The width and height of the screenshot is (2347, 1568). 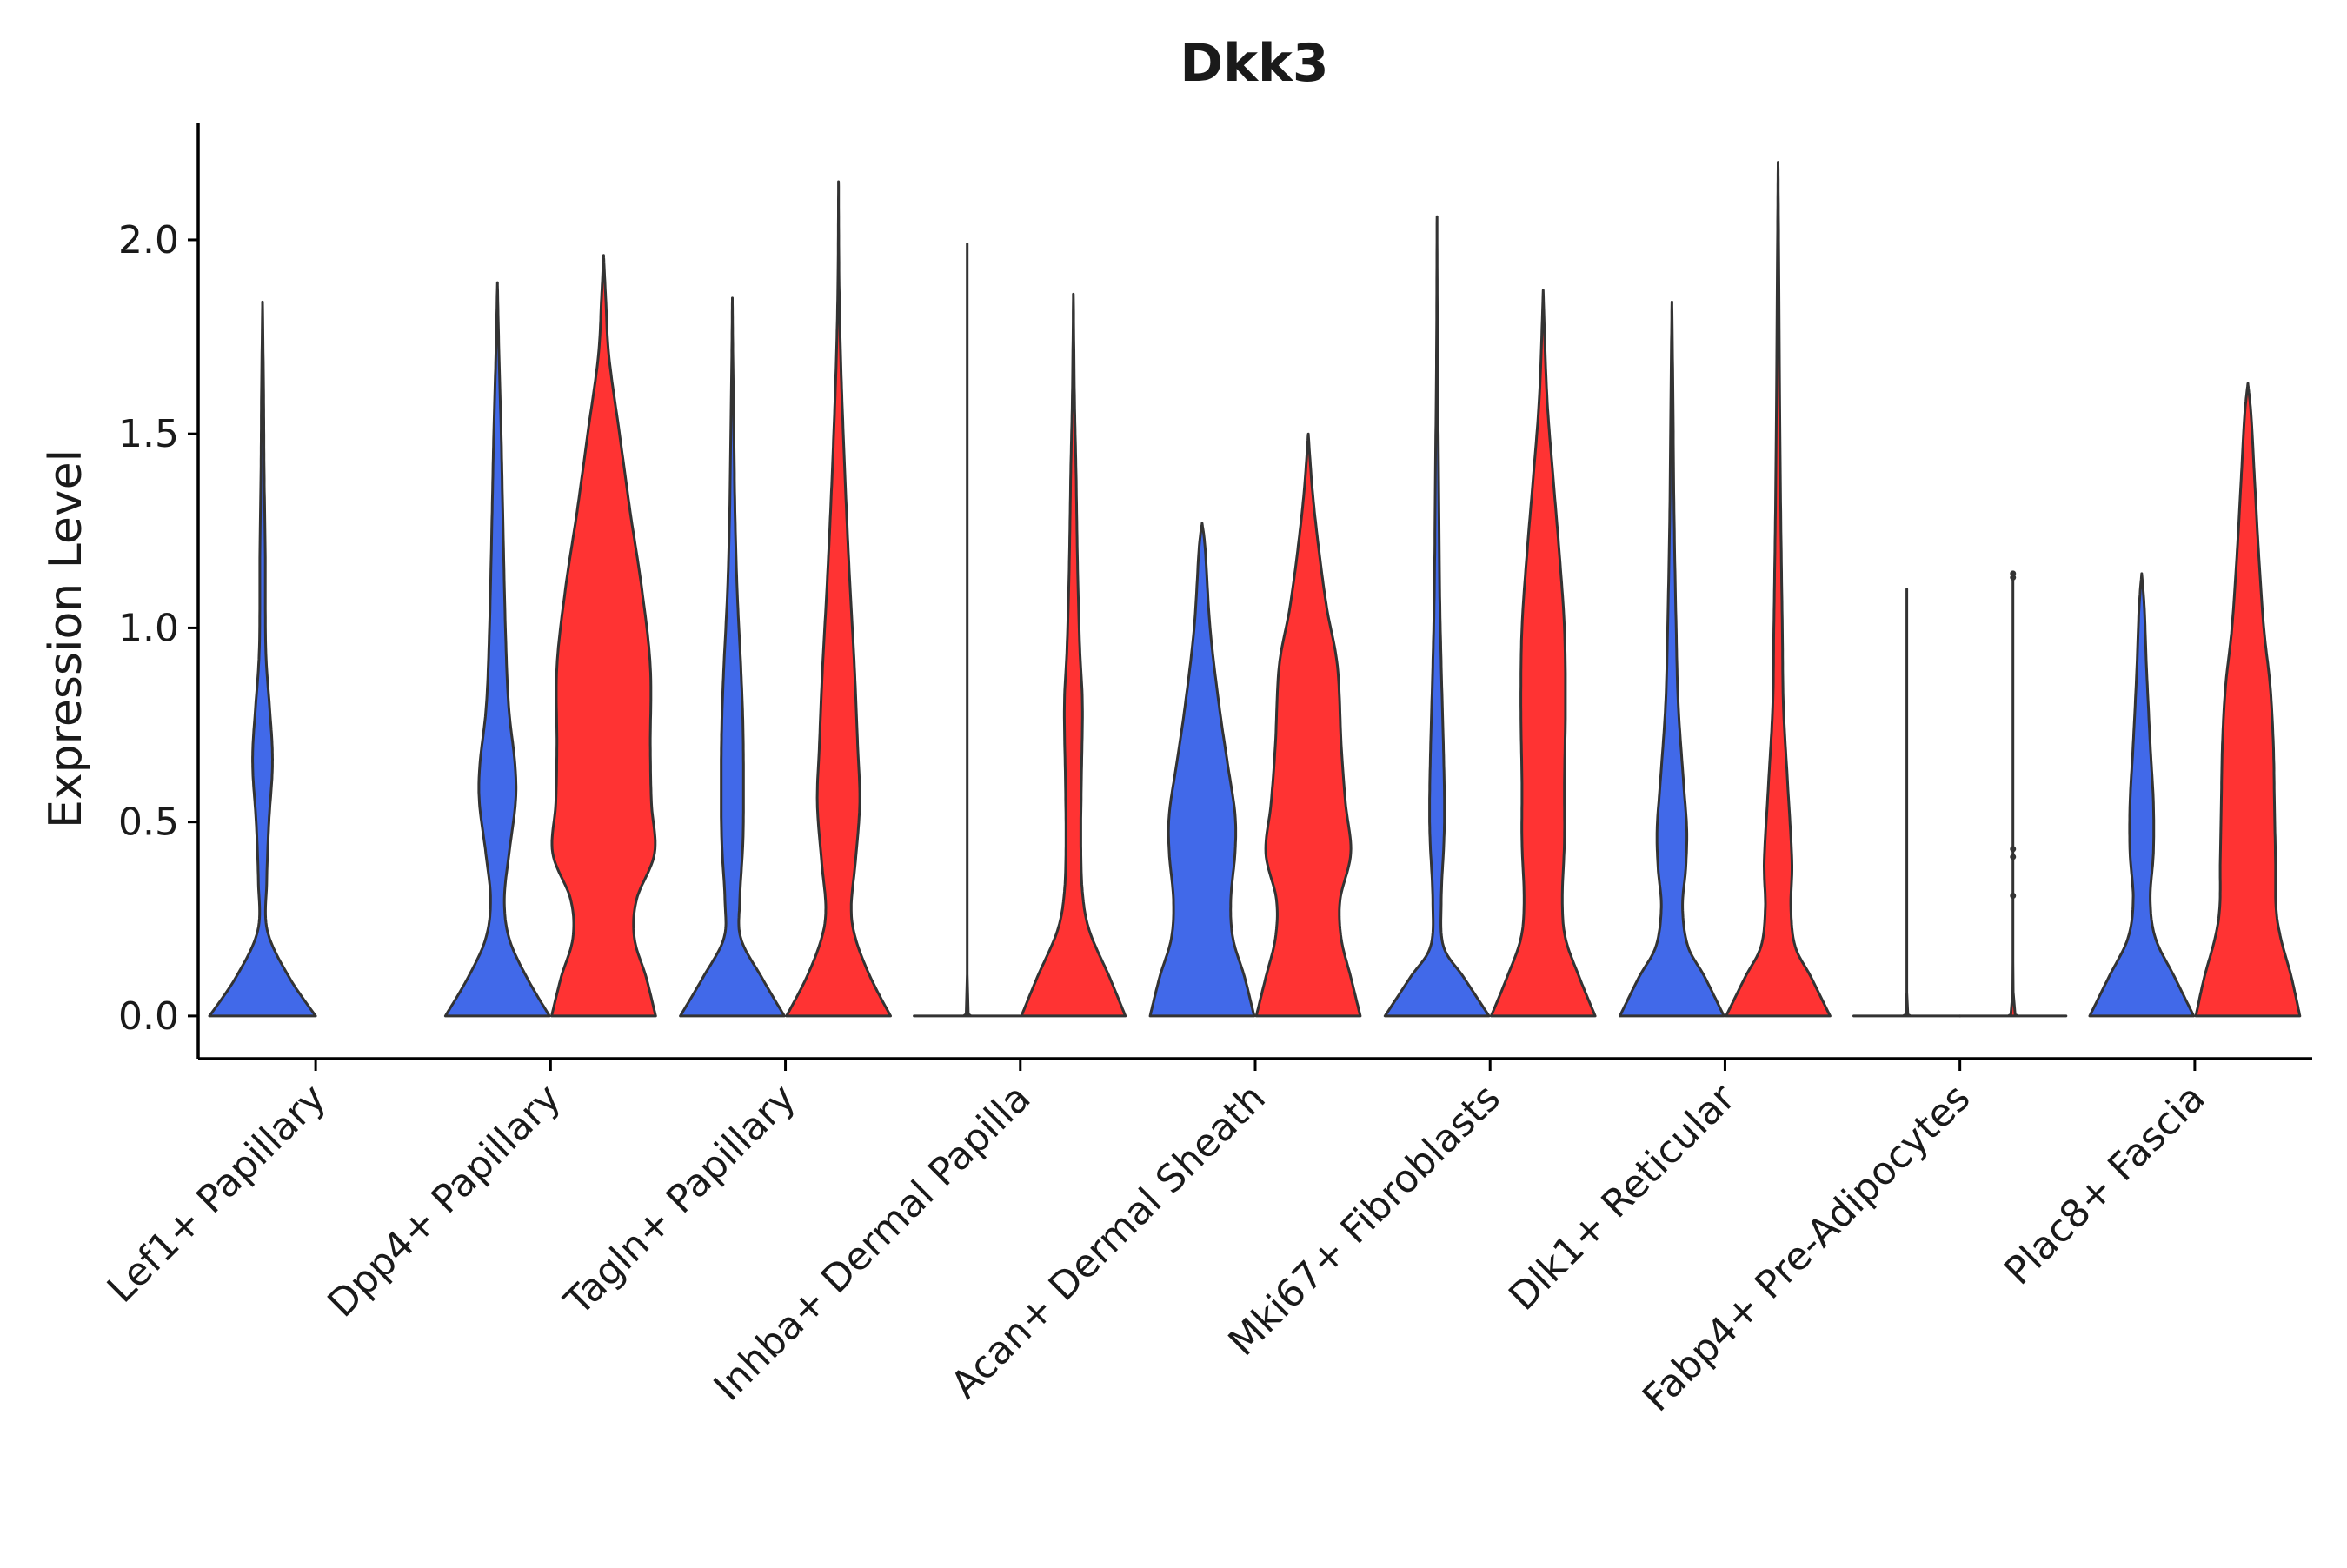 What do you see at coordinates (217, 1194) in the screenshot?
I see `x-tick-label-0: Lef1+ Papillary` at bounding box center [217, 1194].